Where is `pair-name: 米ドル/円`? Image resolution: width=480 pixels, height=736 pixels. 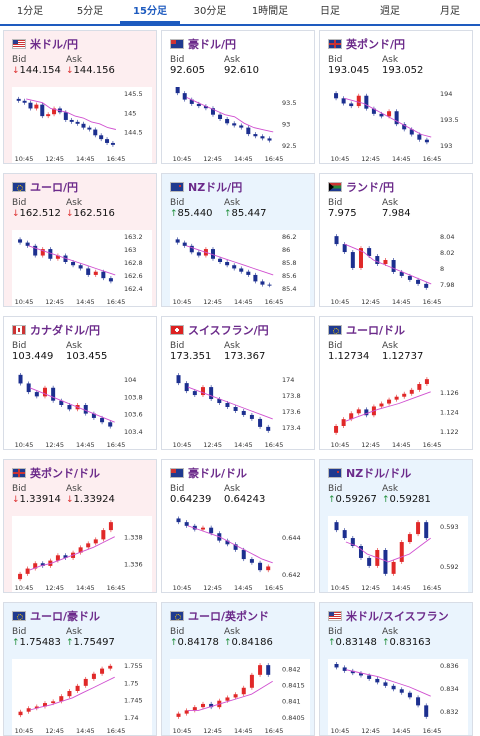 pair-name: 米ドル/円 is located at coordinates (54, 44).